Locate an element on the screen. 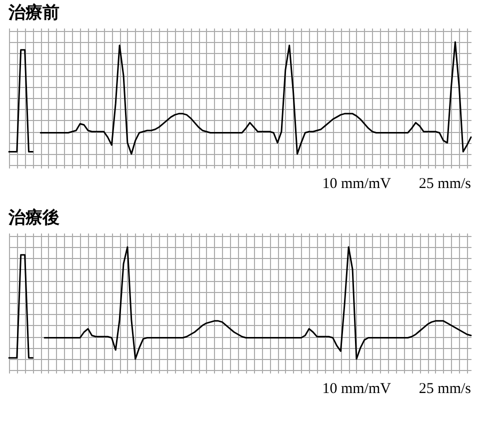  chart-title: 治療後 is located at coordinates (33, 218).